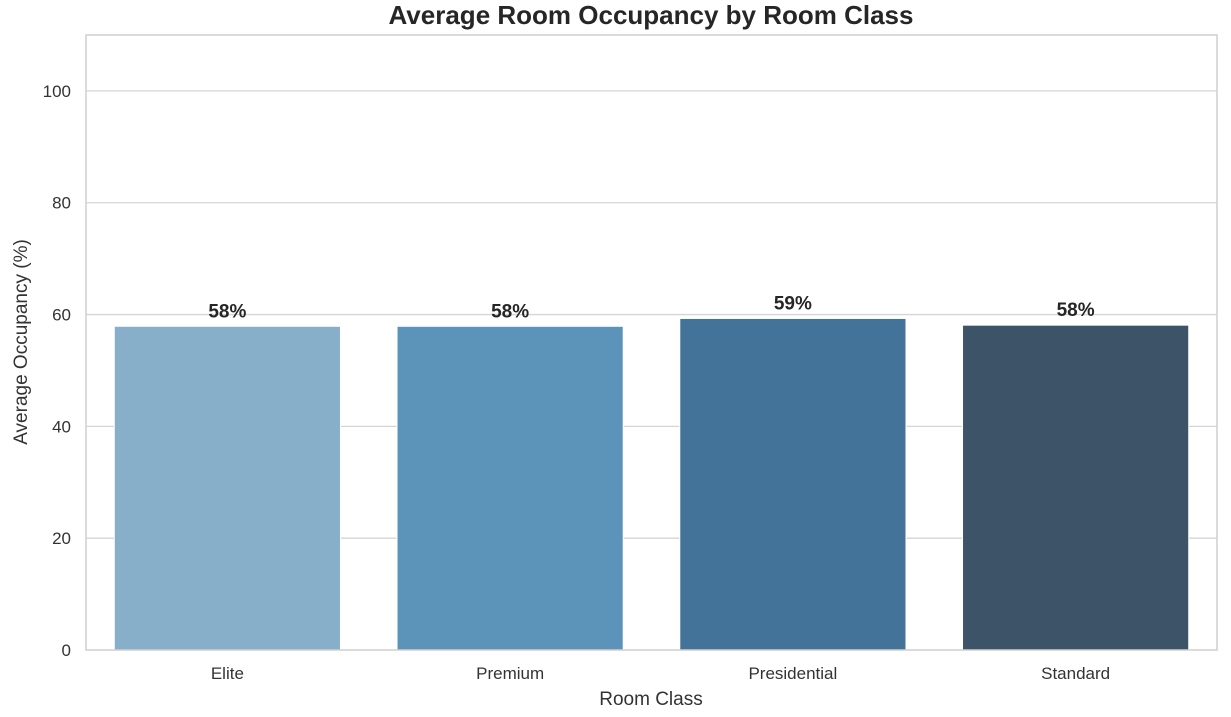 Image resolution: width=1231 pixels, height=717 pixels. What do you see at coordinates (510, 488) in the screenshot?
I see `bar-premium` at bounding box center [510, 488].